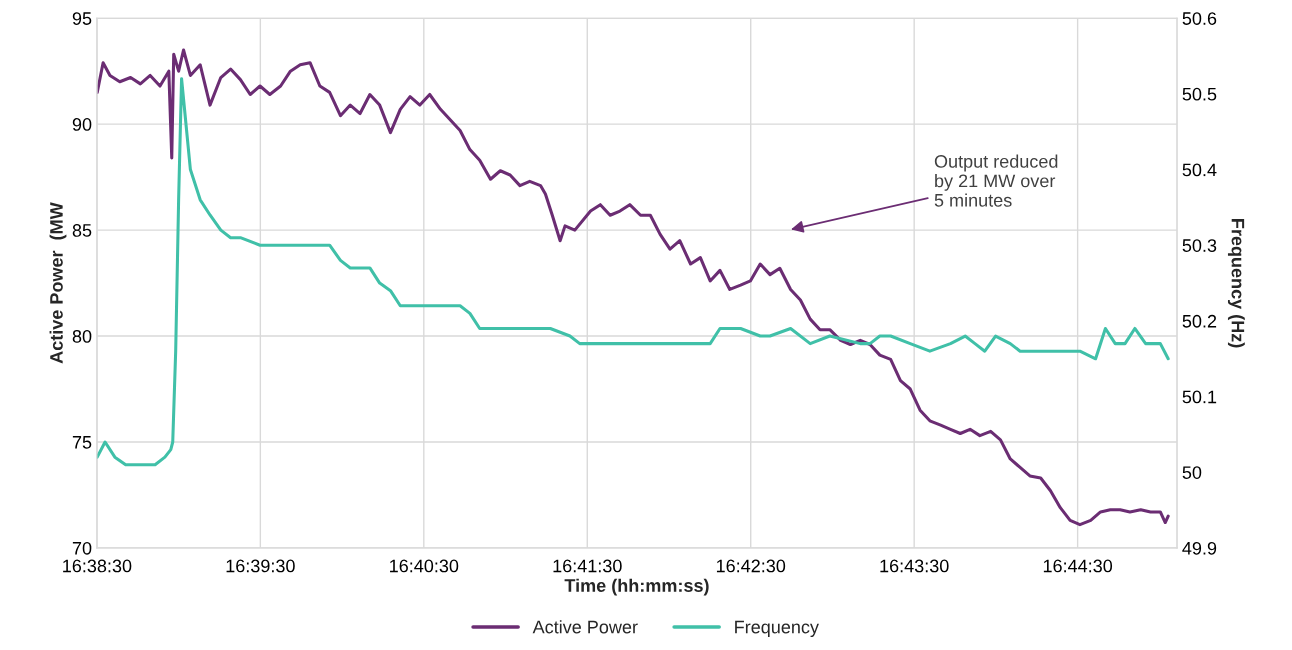 Image resolution: width=1292 pixels, height=650 pixels. Describe the element at coordinates (751, 566) in the screenshot. I see `x-tick-label: 16:42:30` at that location.